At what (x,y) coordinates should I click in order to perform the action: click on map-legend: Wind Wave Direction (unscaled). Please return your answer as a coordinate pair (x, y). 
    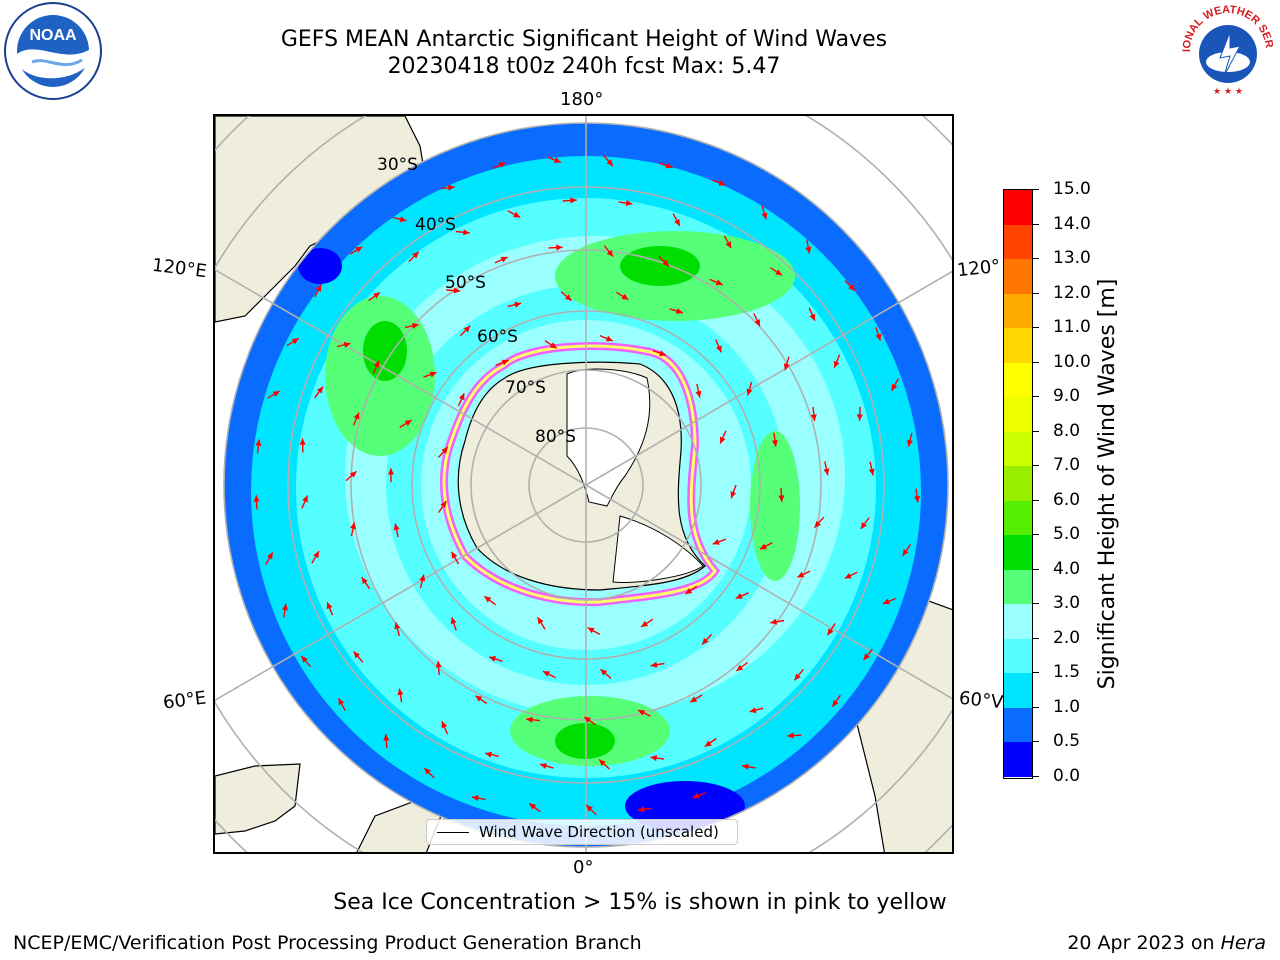
    Looking at the image, I should click on (582, 832).